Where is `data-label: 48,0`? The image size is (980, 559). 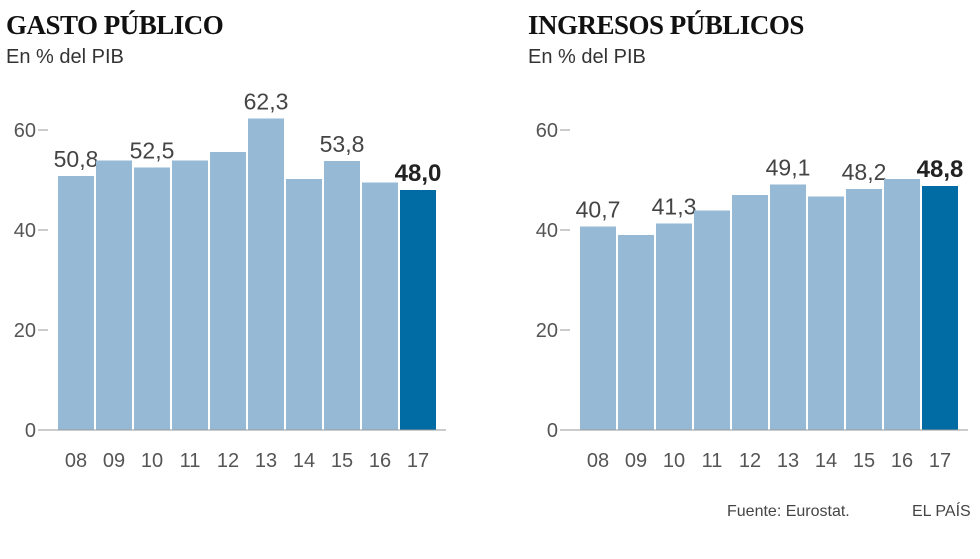
data-label: 48,0 is located at coordinates (418, 173).